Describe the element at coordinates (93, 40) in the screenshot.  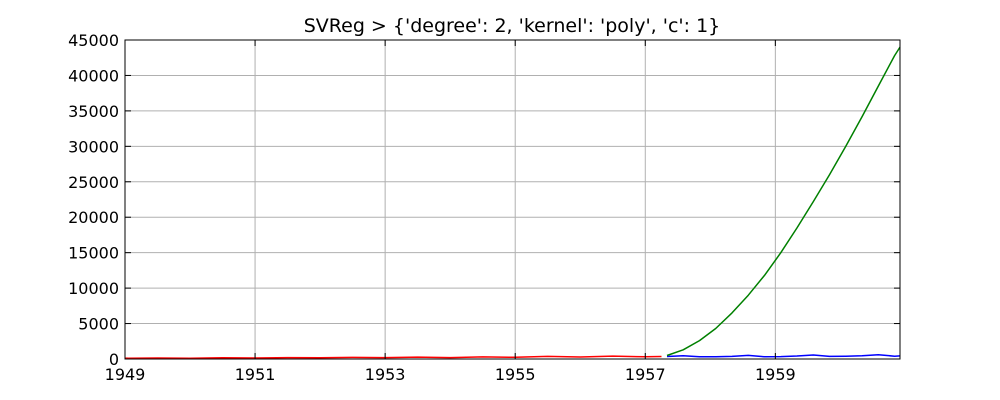
I see `y-tick-label: 45000` at that location.